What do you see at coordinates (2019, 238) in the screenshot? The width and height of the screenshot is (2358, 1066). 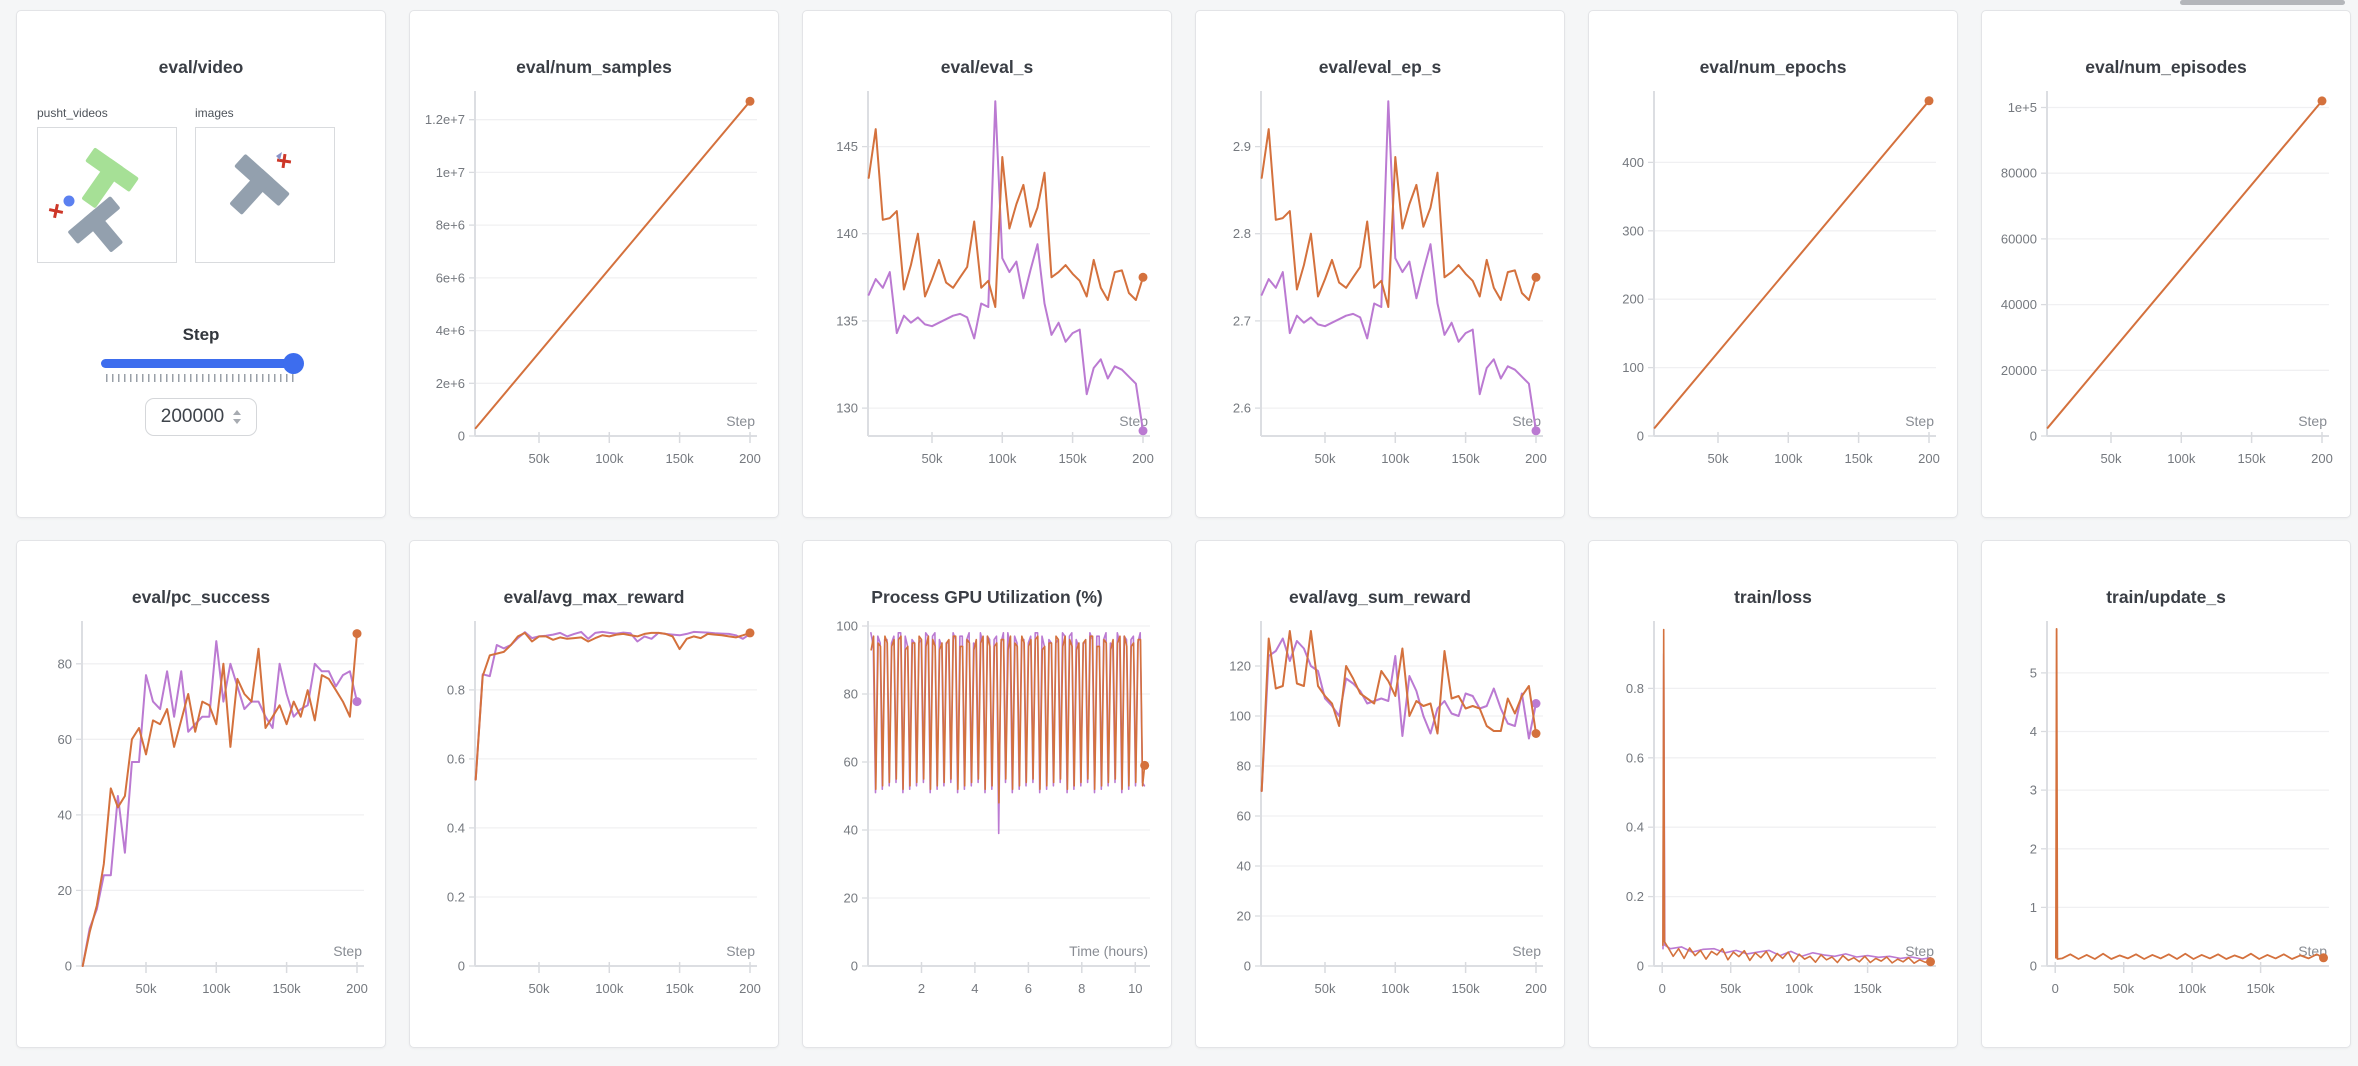 I see `svg-text: 60000` at bounding box center [2019, 238].